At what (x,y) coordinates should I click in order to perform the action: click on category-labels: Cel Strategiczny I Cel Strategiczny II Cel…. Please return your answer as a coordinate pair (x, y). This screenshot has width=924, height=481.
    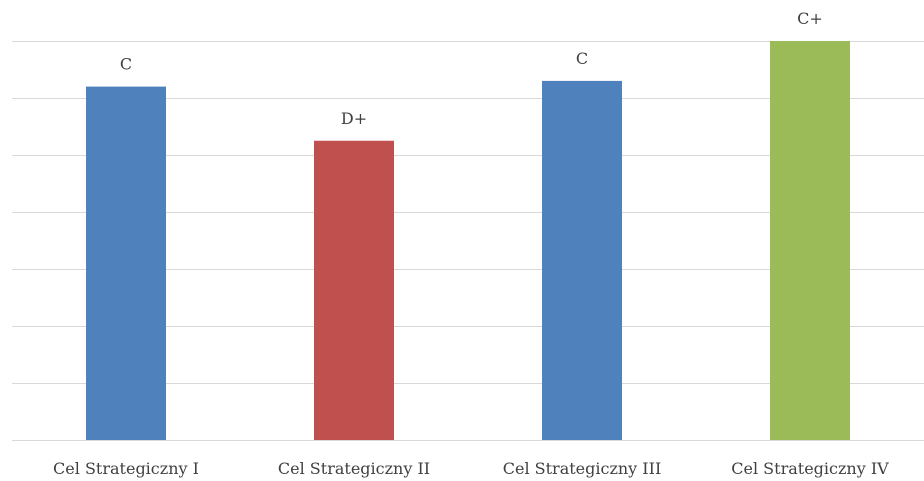
    Looking at the image, I should click on (471, 468).